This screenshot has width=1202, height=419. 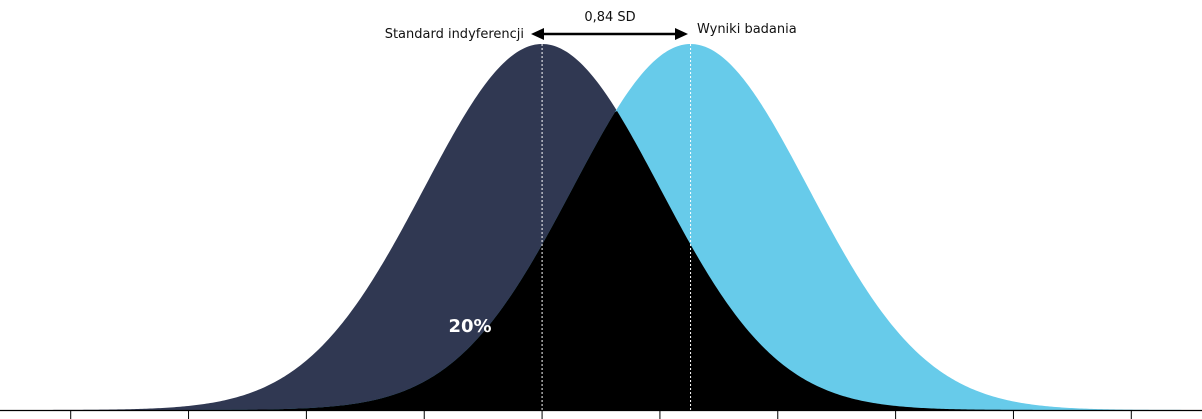 What do you see at coordinates (616, 227) in the screenshot?
I see `mean-lines` at bounding box center [616, 227].